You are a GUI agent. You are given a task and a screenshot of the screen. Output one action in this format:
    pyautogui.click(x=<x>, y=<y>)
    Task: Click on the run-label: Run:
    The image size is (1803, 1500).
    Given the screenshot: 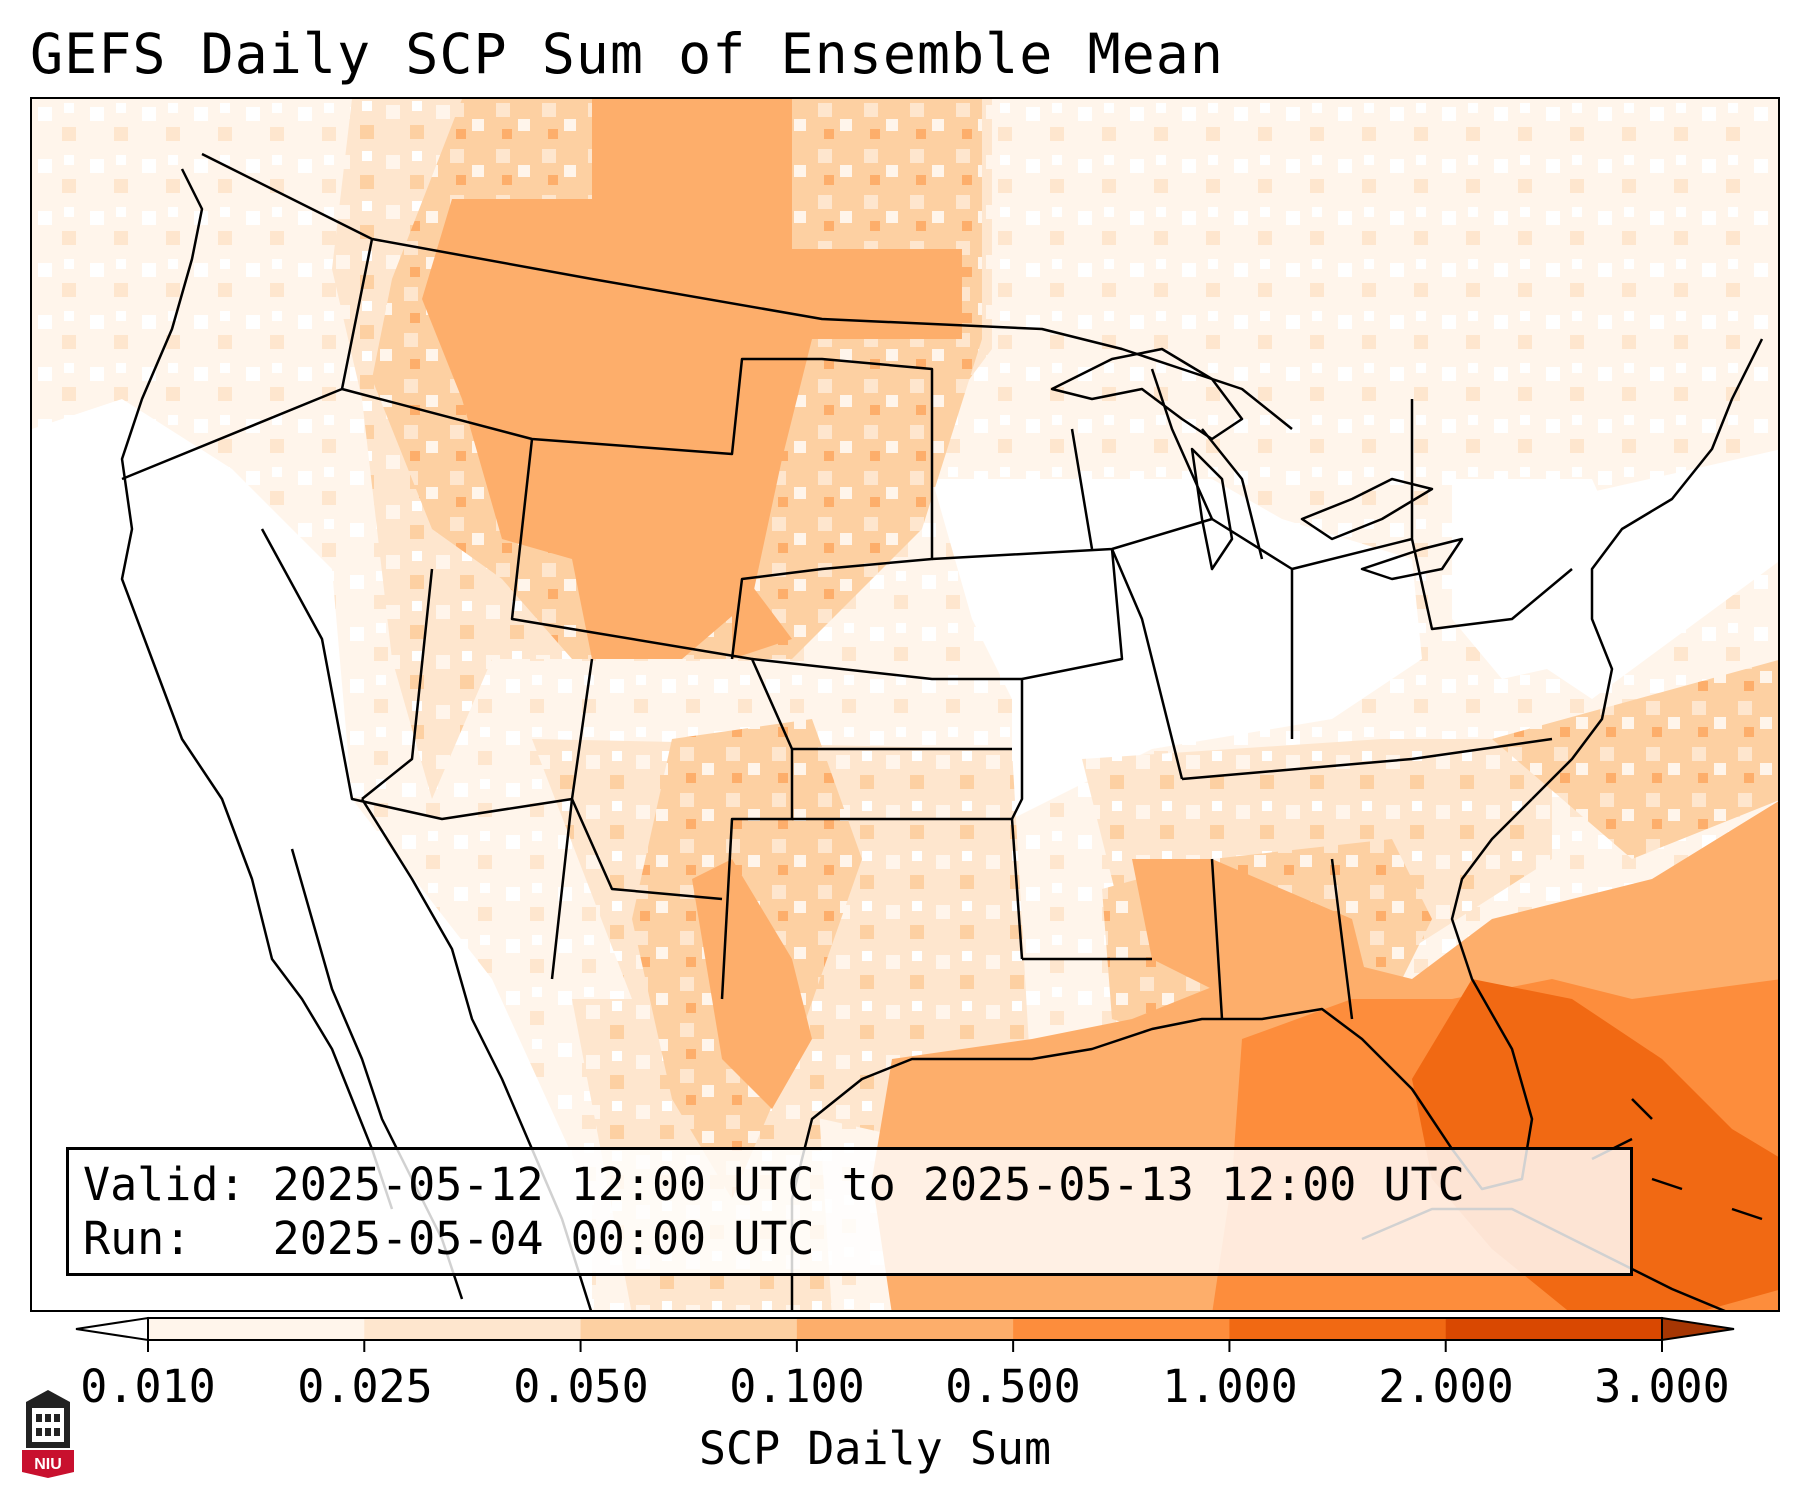 What is the action you would take?
    pyautogui.click(x=137, y=1238)
    